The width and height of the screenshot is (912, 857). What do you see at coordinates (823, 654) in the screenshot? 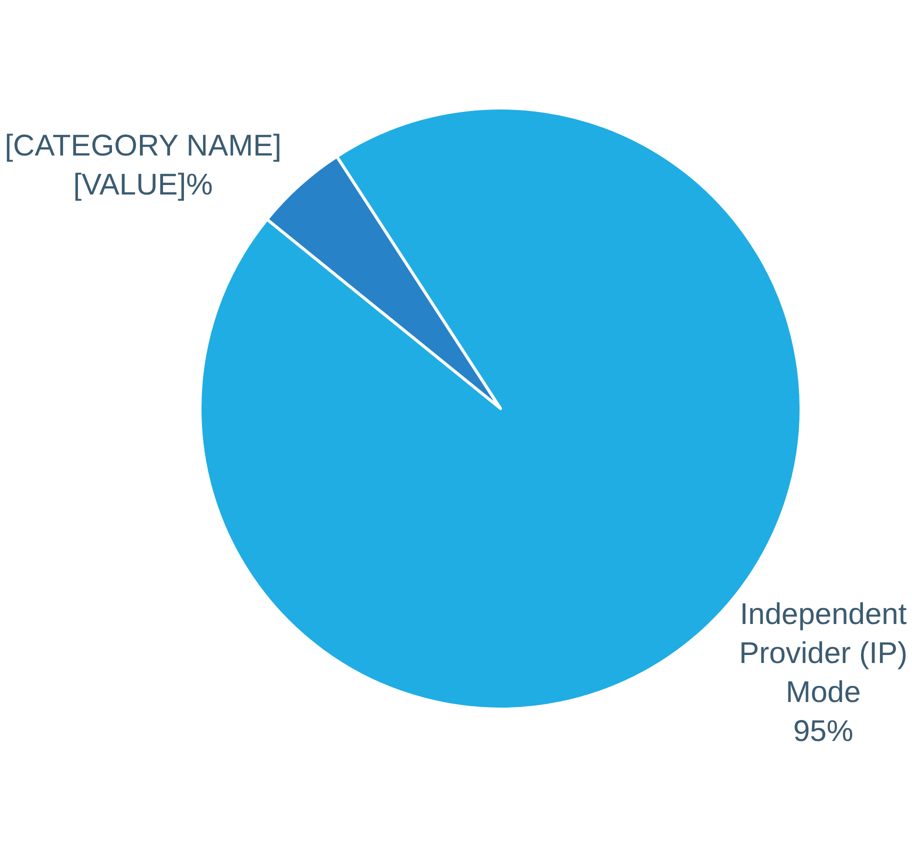
I see `slice-label: Independent Provider (IP) Mode` at bounding box center [823, 654].